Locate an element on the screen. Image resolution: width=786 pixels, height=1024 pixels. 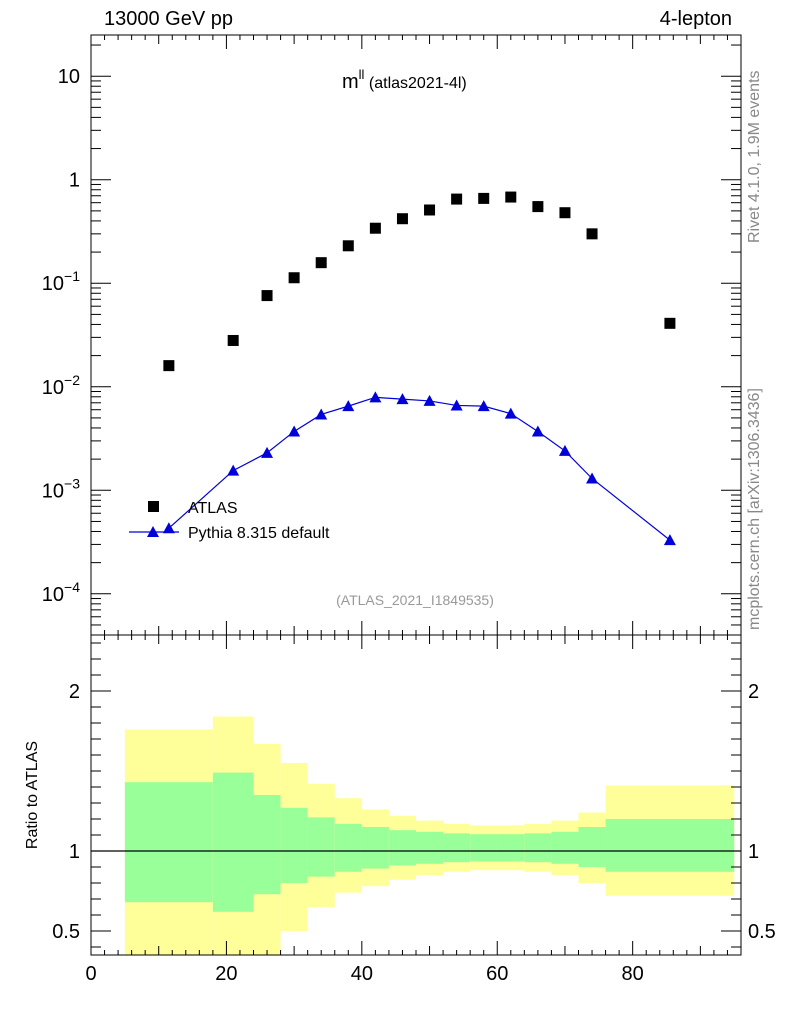
y-tick-label: 10 is located at coordinates (69, 77).